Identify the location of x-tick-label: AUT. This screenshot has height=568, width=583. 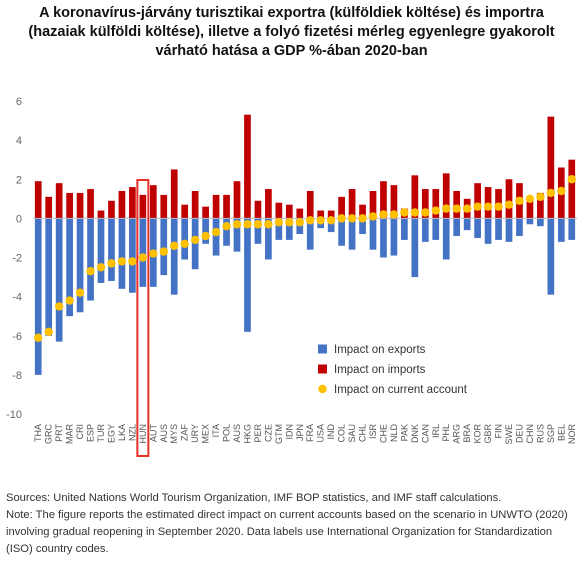
(153, 432).